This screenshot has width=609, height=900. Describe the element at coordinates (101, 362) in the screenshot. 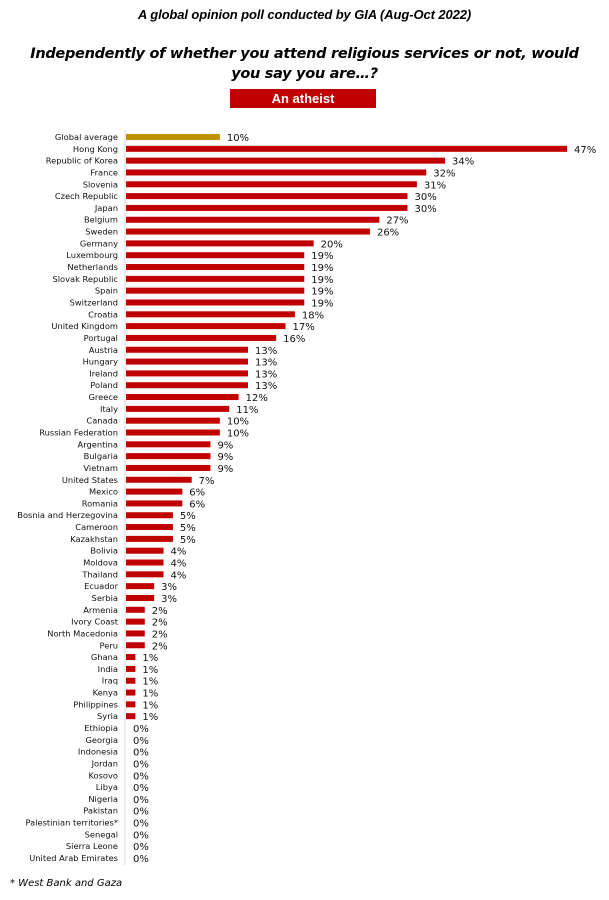

I see `category-label: Hungary` at that location.